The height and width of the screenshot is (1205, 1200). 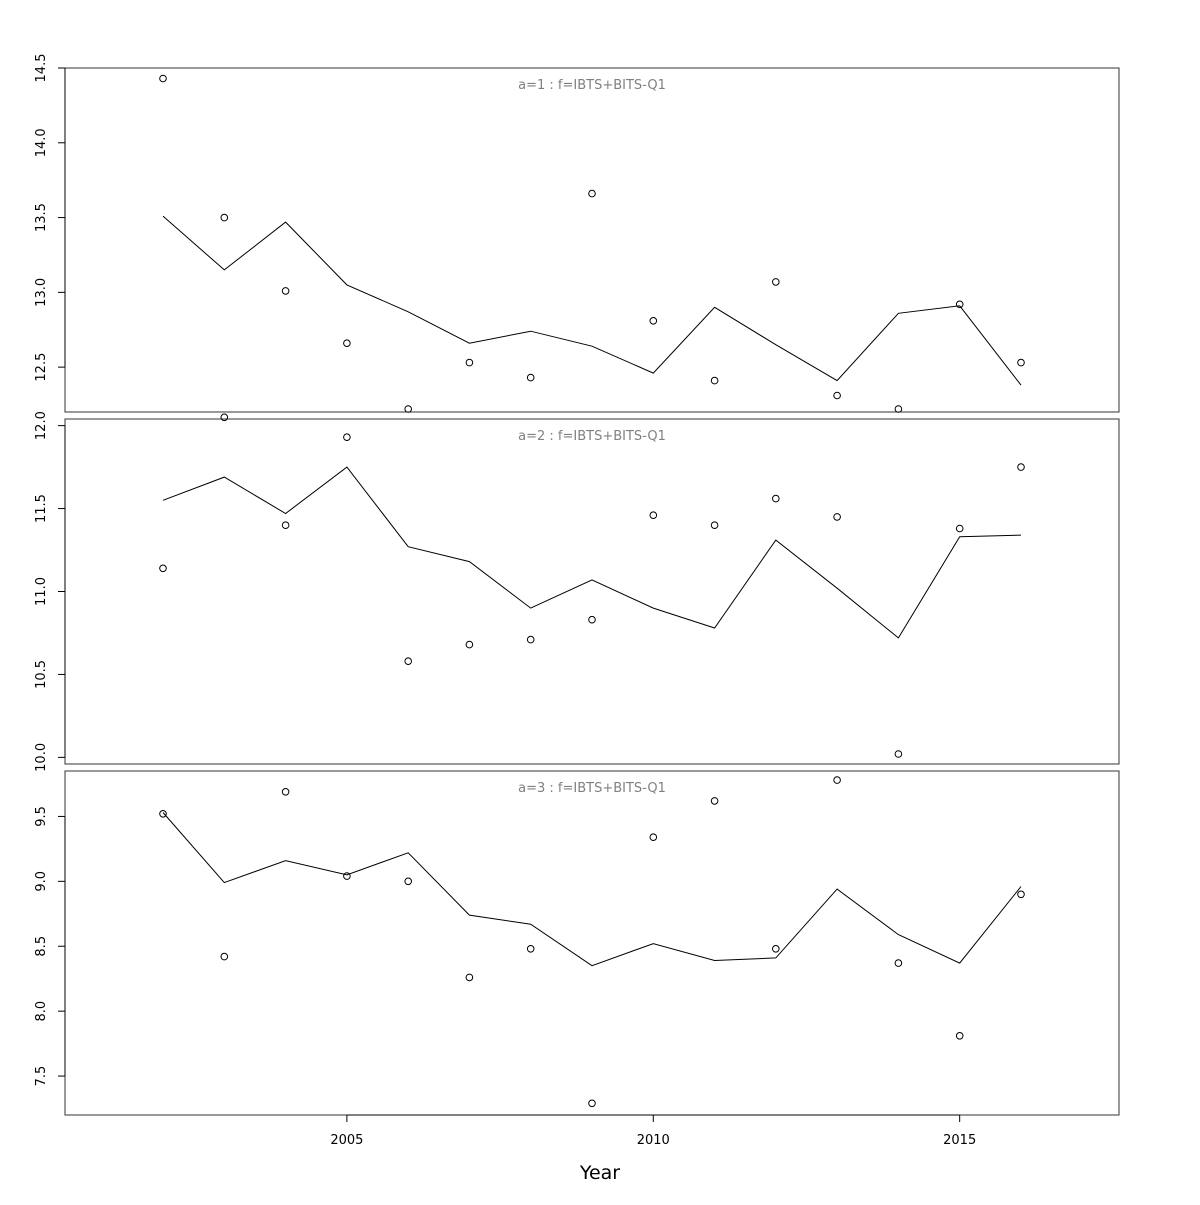 What do you see at coordinates (41, 1011) in the screenshot?
I see `y-tick-label: 8.0` at bounding box center [41, 1011].